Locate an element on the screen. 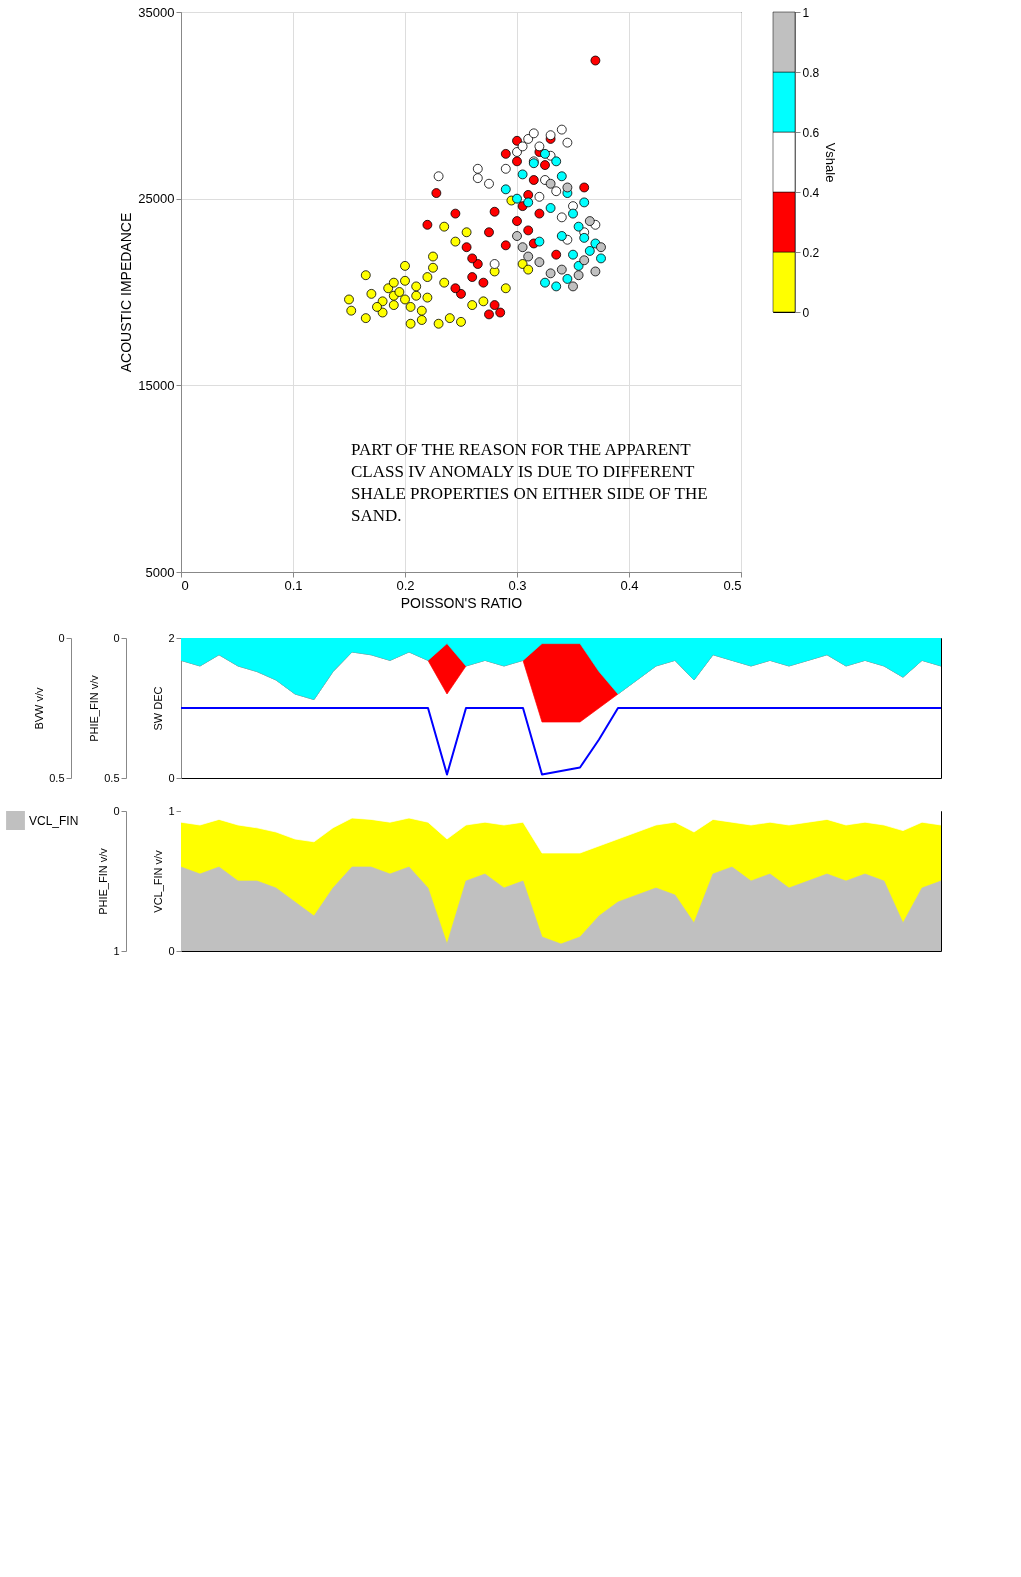 This screenshot has height=1577, width=1021. y3-axis-title: BVW v/v is located at coordinates (39, 708).